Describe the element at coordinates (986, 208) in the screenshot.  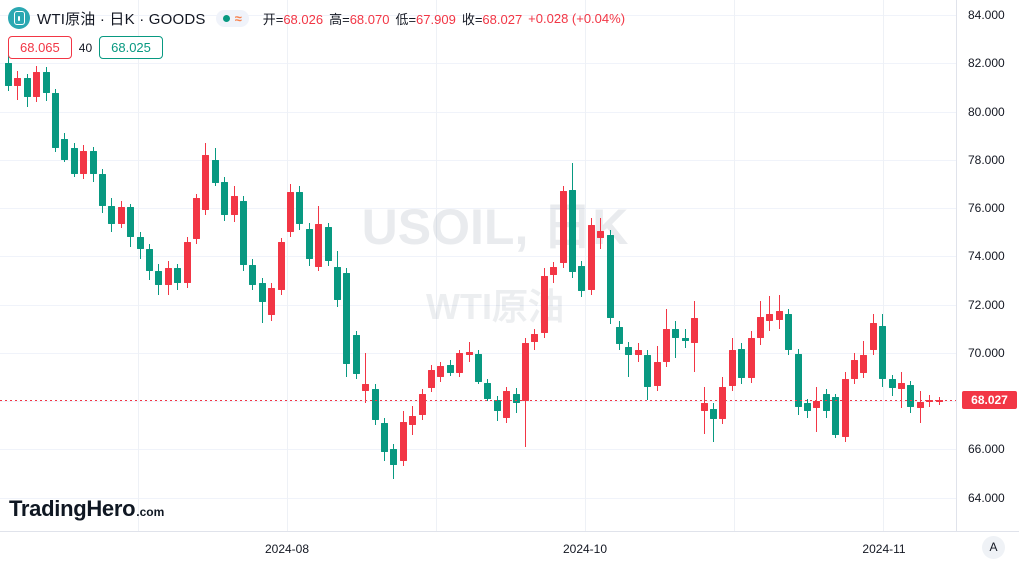
I see `price-tick-label: 76.000` at that location.